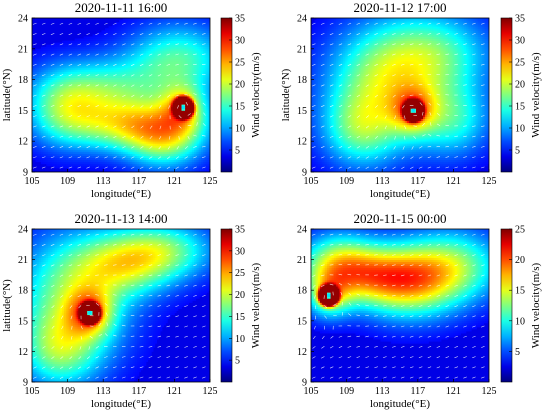  I want to click on panel-title: 2020-11-11 16:00, so click(121, 7).